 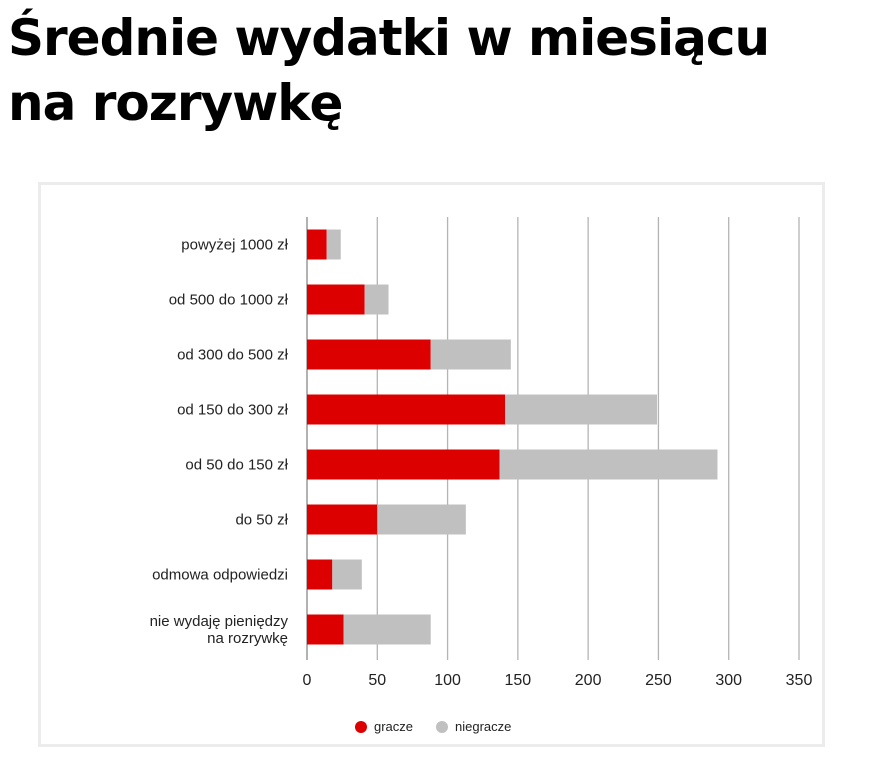 What do you see at coordinates (233, 355) in the screenshot?
I see `category-label-2: od 300 do 500 zł` at bounding box center [233, 355].